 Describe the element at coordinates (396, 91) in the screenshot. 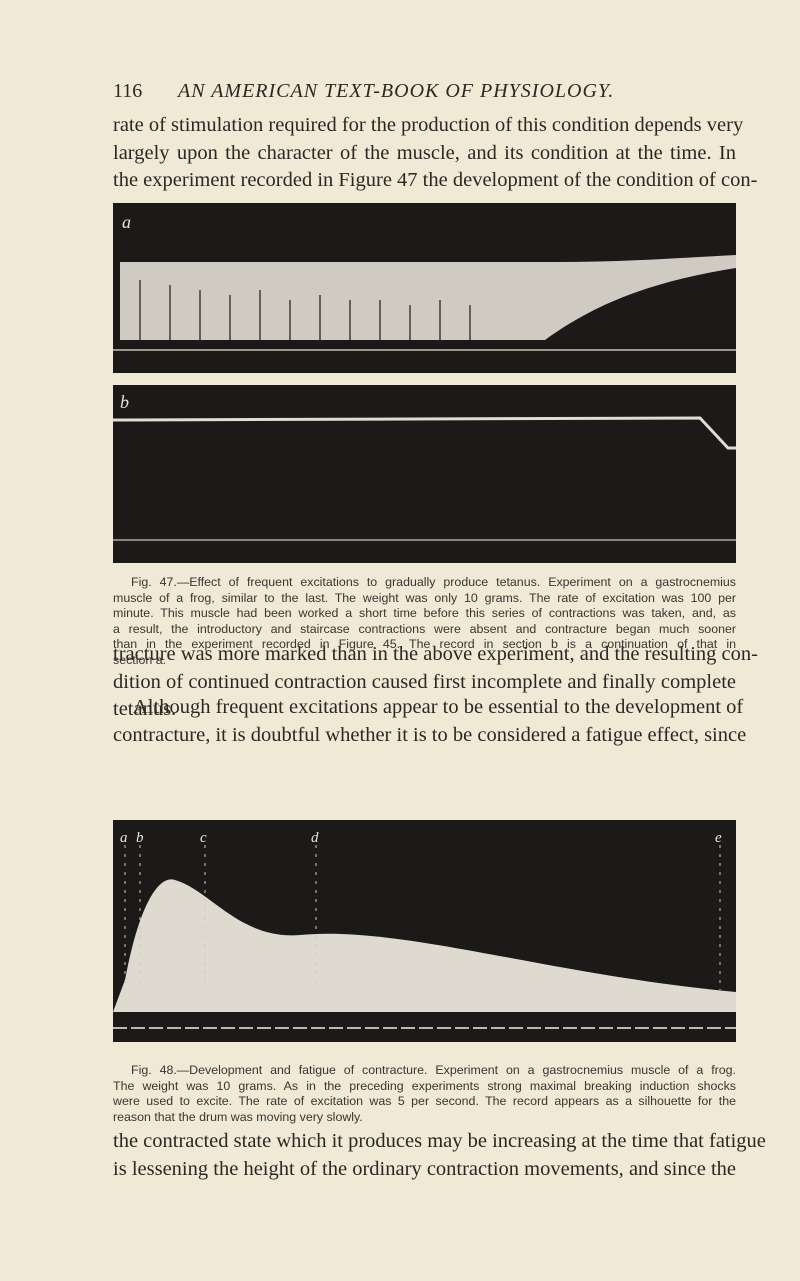

I see `running-title: AN AMERICAN TEXT-BOOK OF PHYSIOLOGY.` at that location.